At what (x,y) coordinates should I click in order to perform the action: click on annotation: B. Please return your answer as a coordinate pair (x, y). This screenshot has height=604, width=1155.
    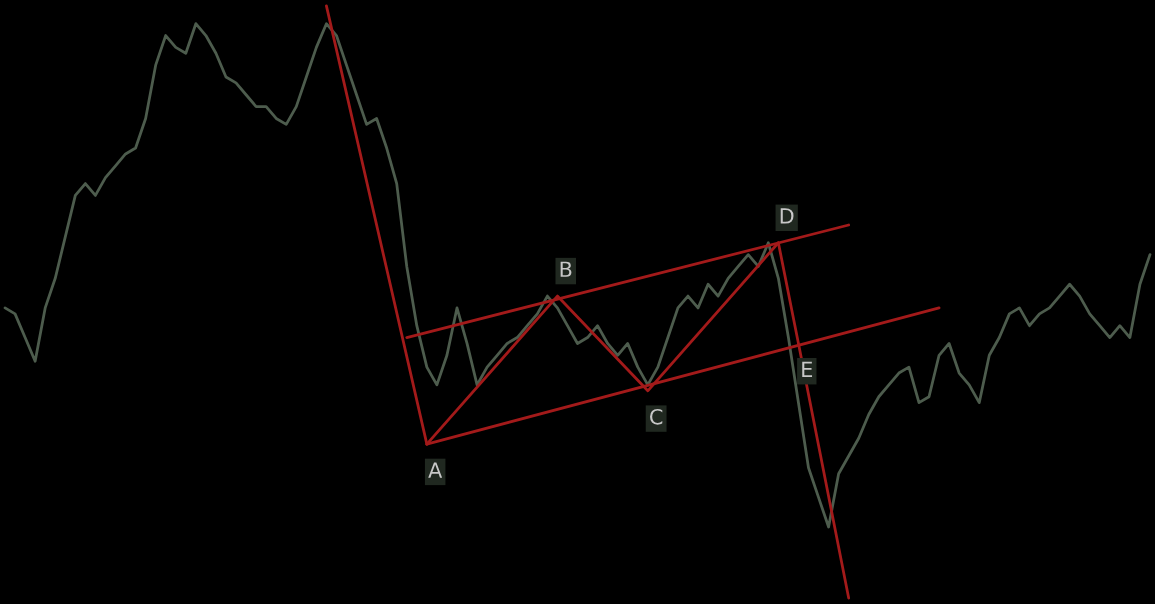
    Looking at the image, I should click on (566, 269).